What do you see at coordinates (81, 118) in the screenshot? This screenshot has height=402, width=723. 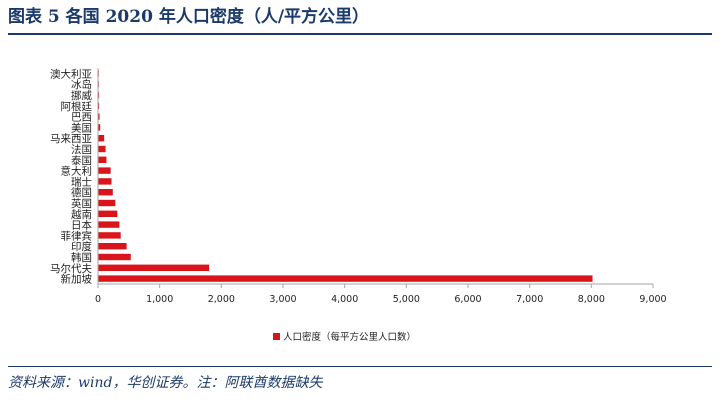 I see `y-tick-label: 巴西` at bounding box center [81, 118].